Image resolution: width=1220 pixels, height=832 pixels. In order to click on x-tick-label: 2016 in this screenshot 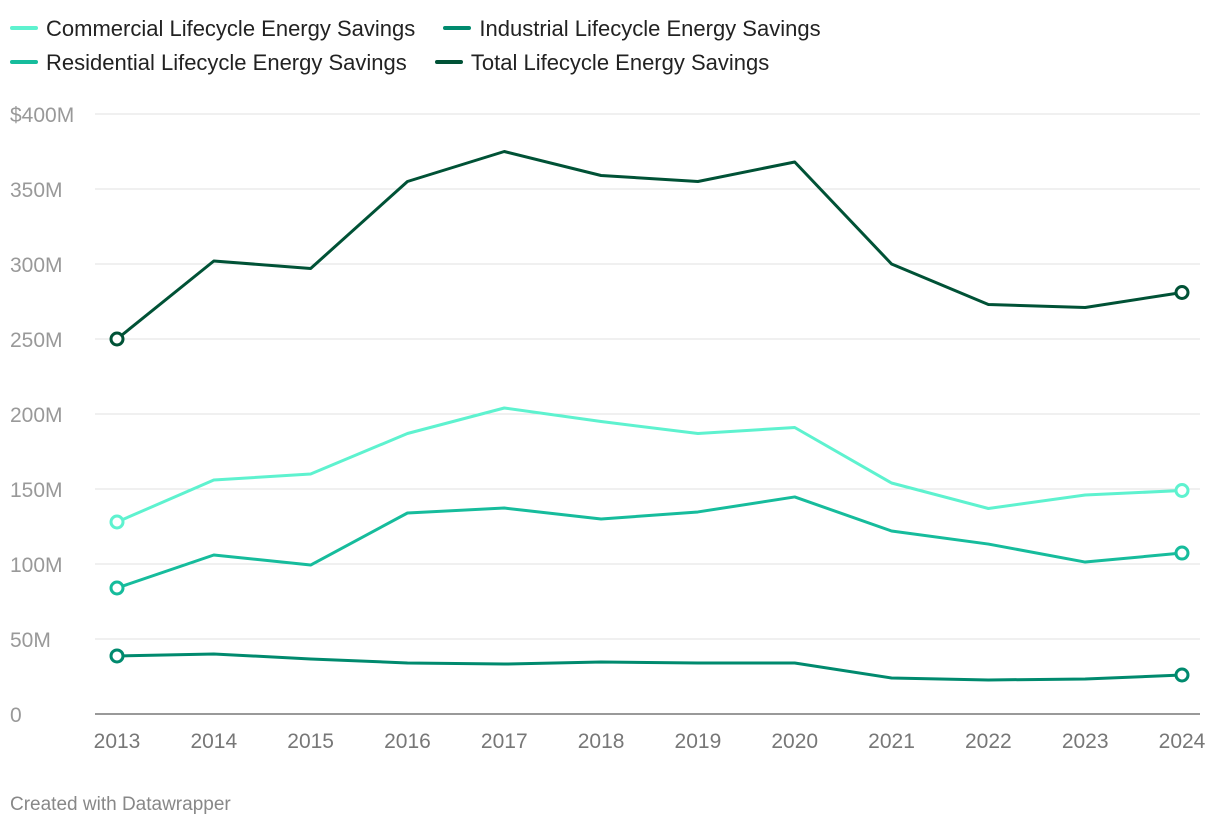, I will do `click(407, 741)`.